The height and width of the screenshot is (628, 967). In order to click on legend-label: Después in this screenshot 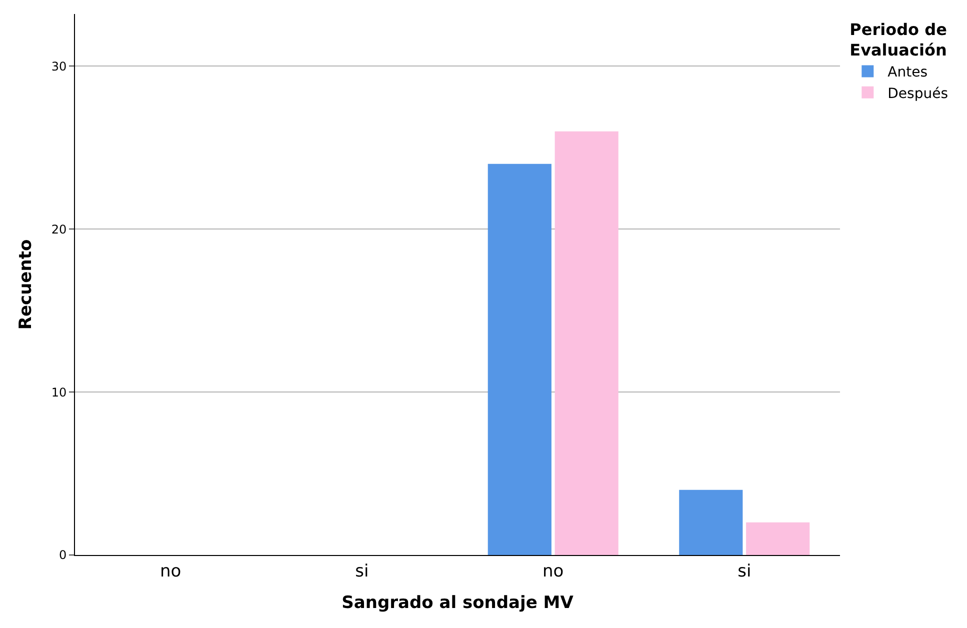, I will do `click(918, 94)`.